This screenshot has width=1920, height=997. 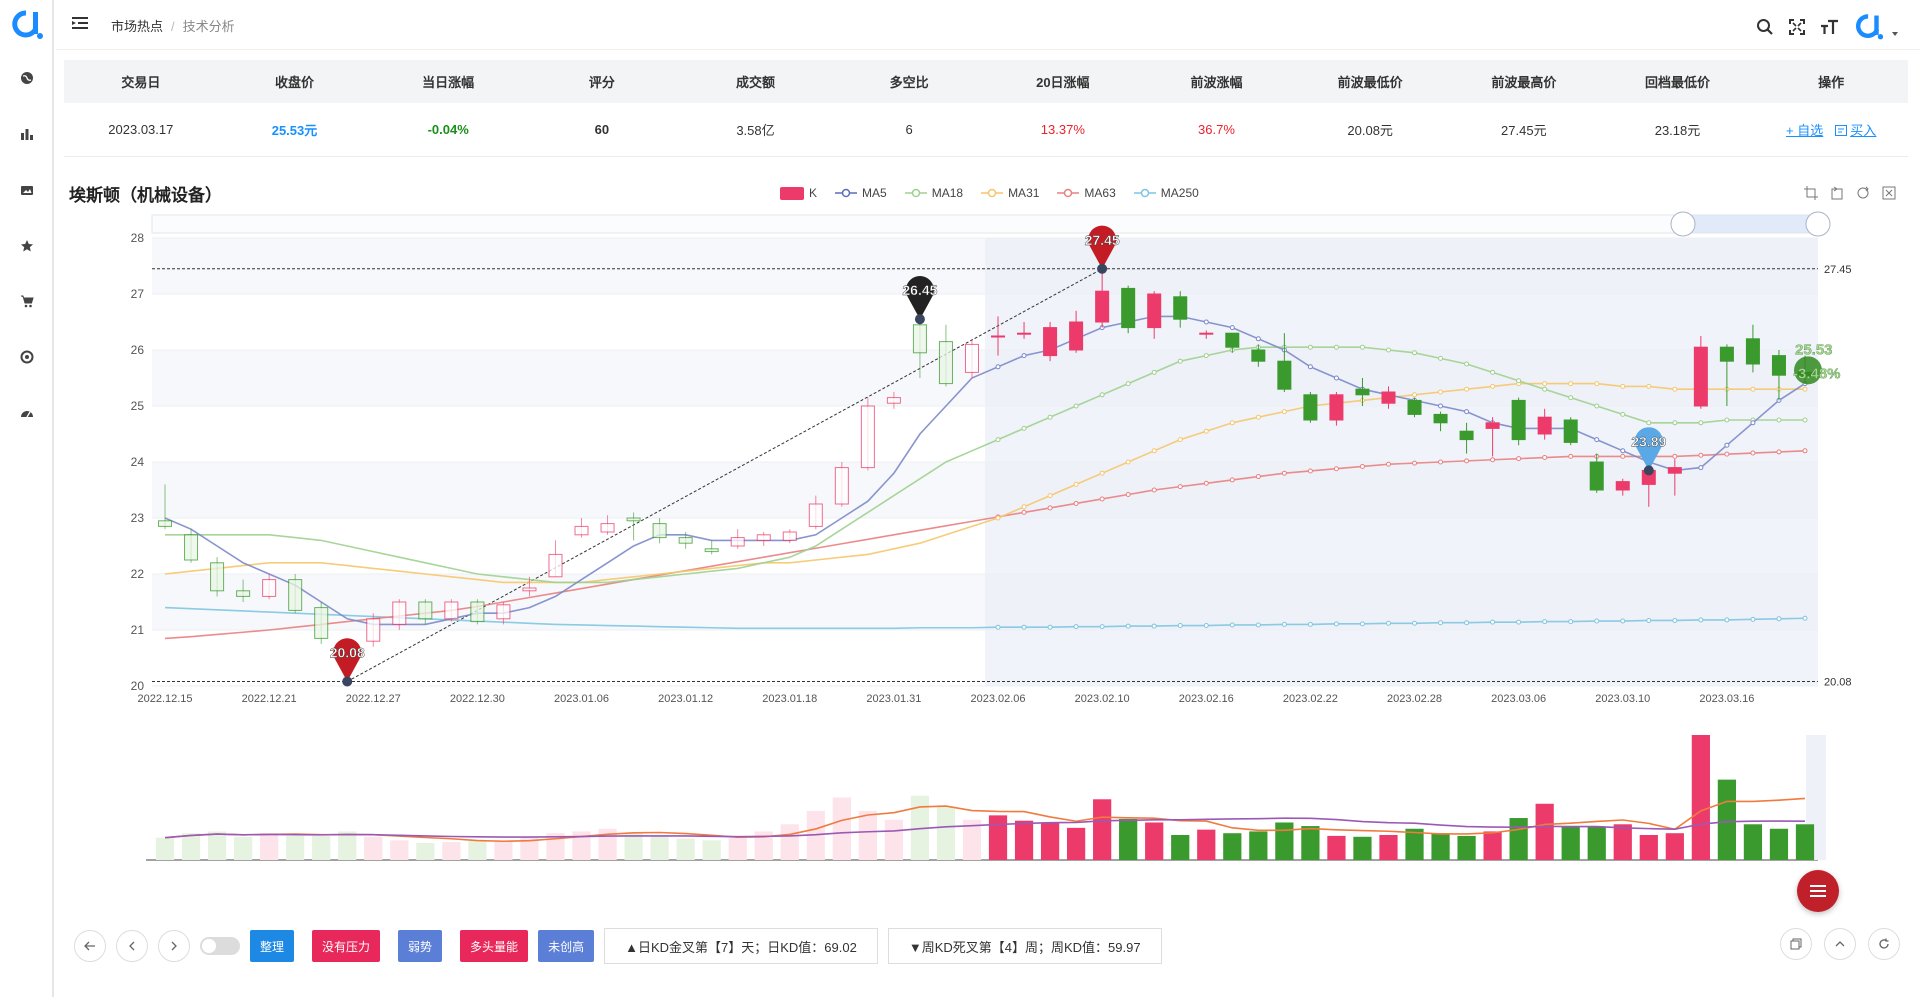 What do you see at coordinates (132, 946) in the screenshot?
I see `prev-button` at bounding box center [132, 946].